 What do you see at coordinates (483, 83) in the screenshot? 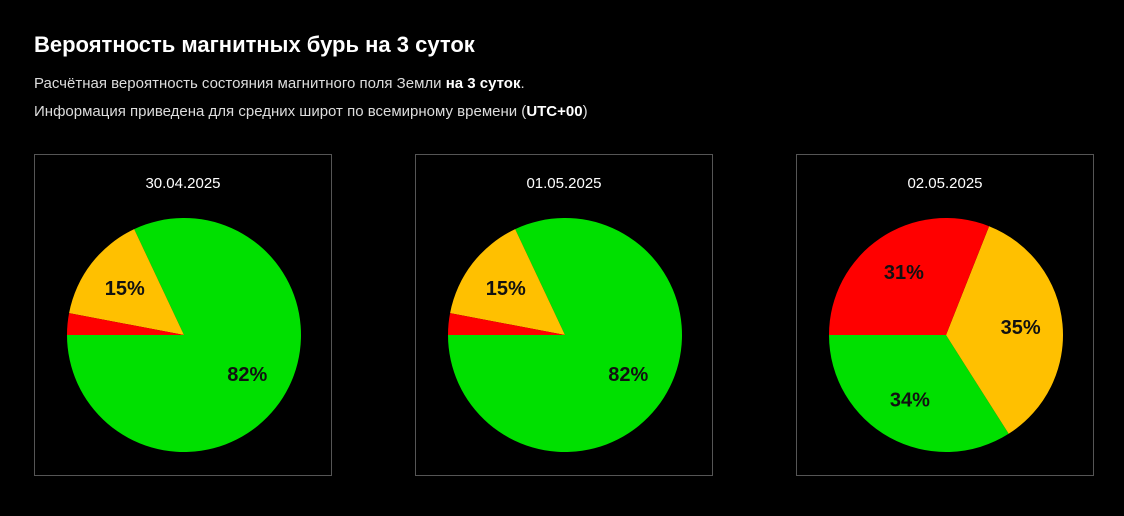
I see `description-1-bold: на 3 суток` at bounding box center [483, 83].